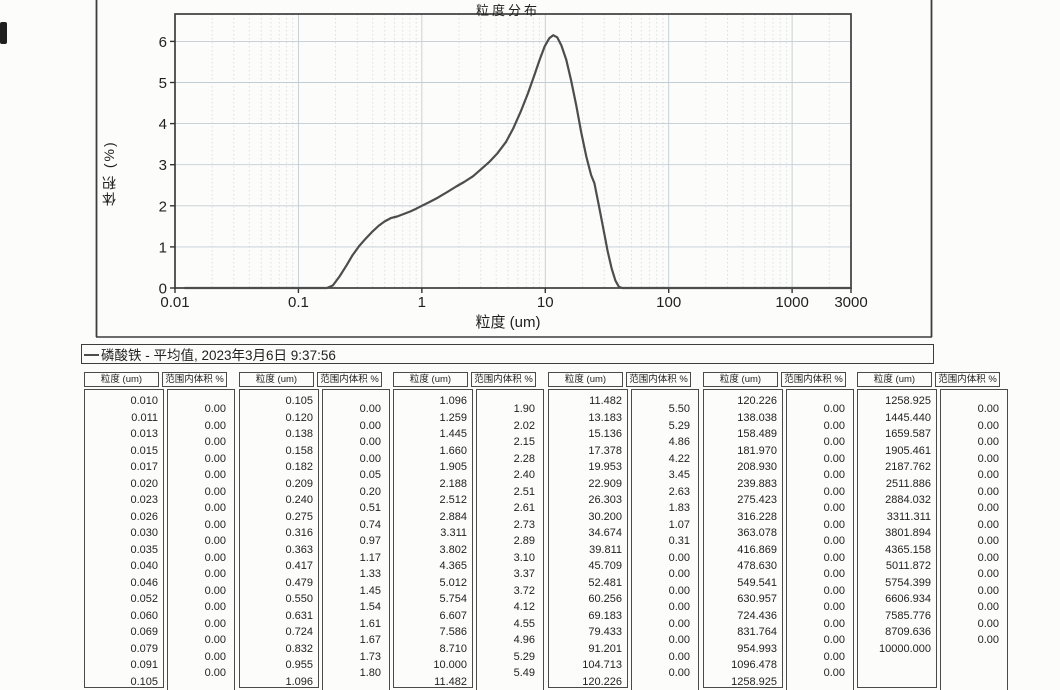 This screenshot has width=1060, height=690. I want to click on size-cell: 549.541, so click(757, 582).